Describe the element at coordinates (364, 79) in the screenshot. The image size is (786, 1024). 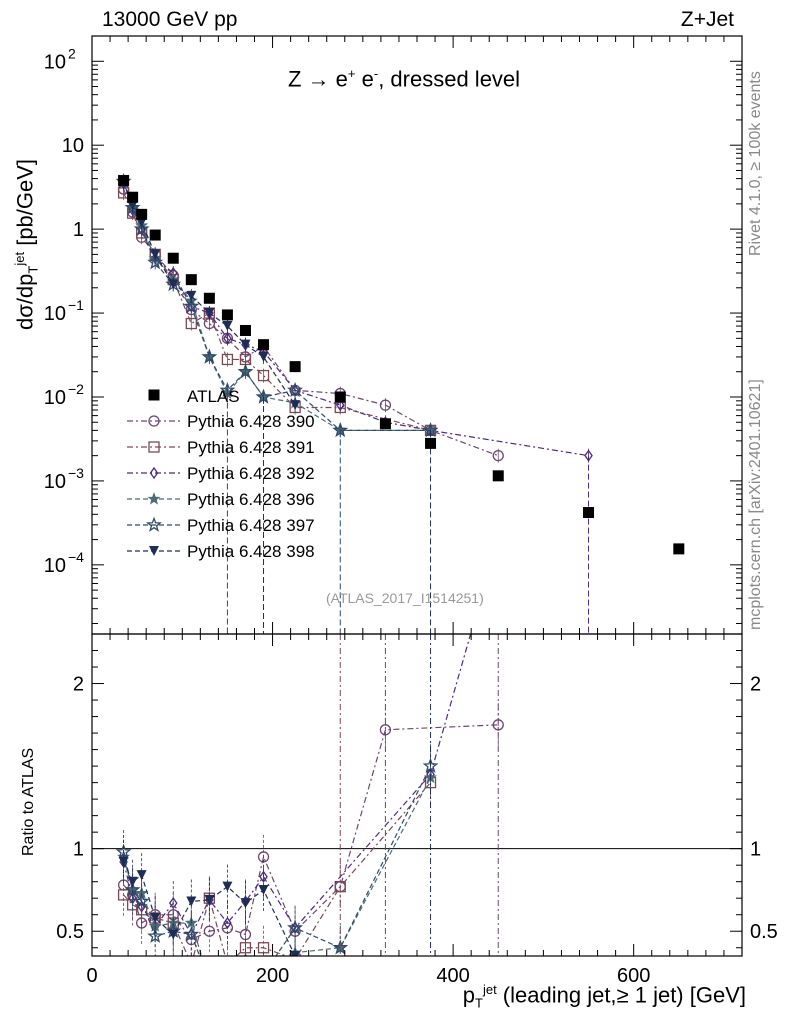
I see `process-title-mid: e` at that location.